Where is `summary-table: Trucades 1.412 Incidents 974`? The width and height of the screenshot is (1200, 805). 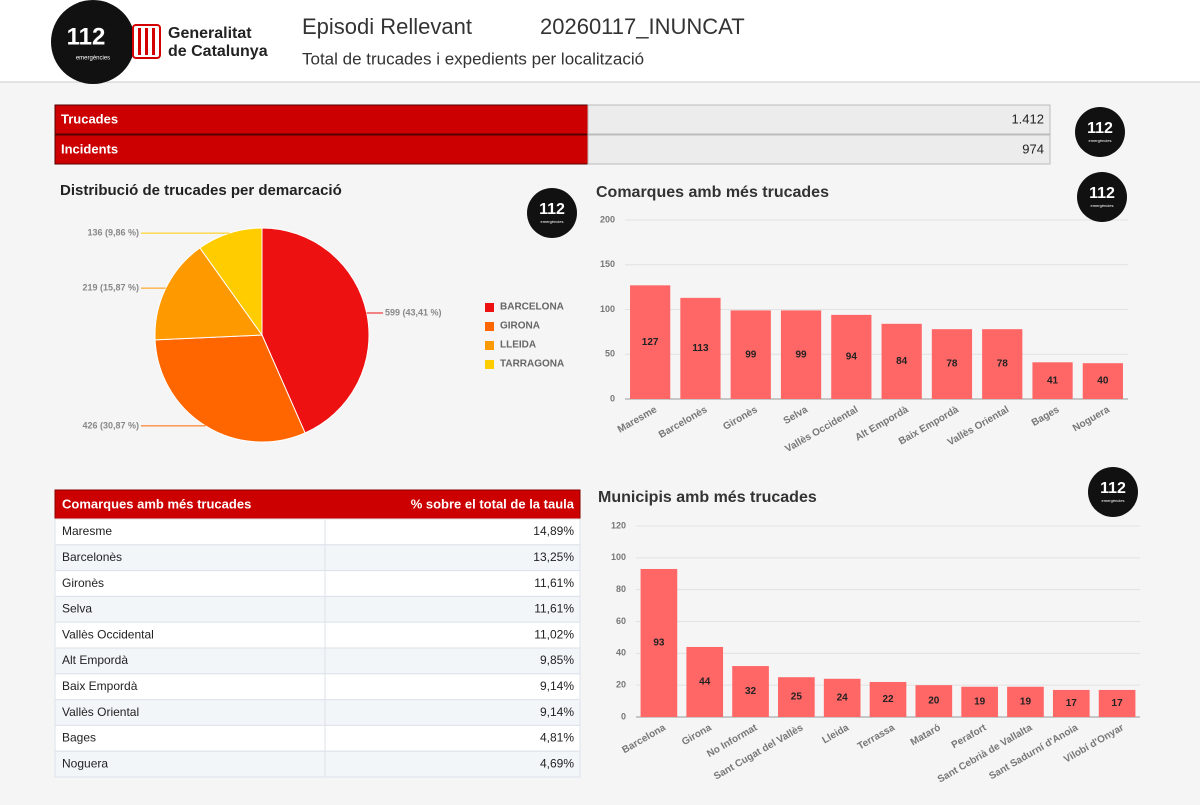 summary-table: Trucades 1.412 Incidents 974 is located at coordinates (552, 134).